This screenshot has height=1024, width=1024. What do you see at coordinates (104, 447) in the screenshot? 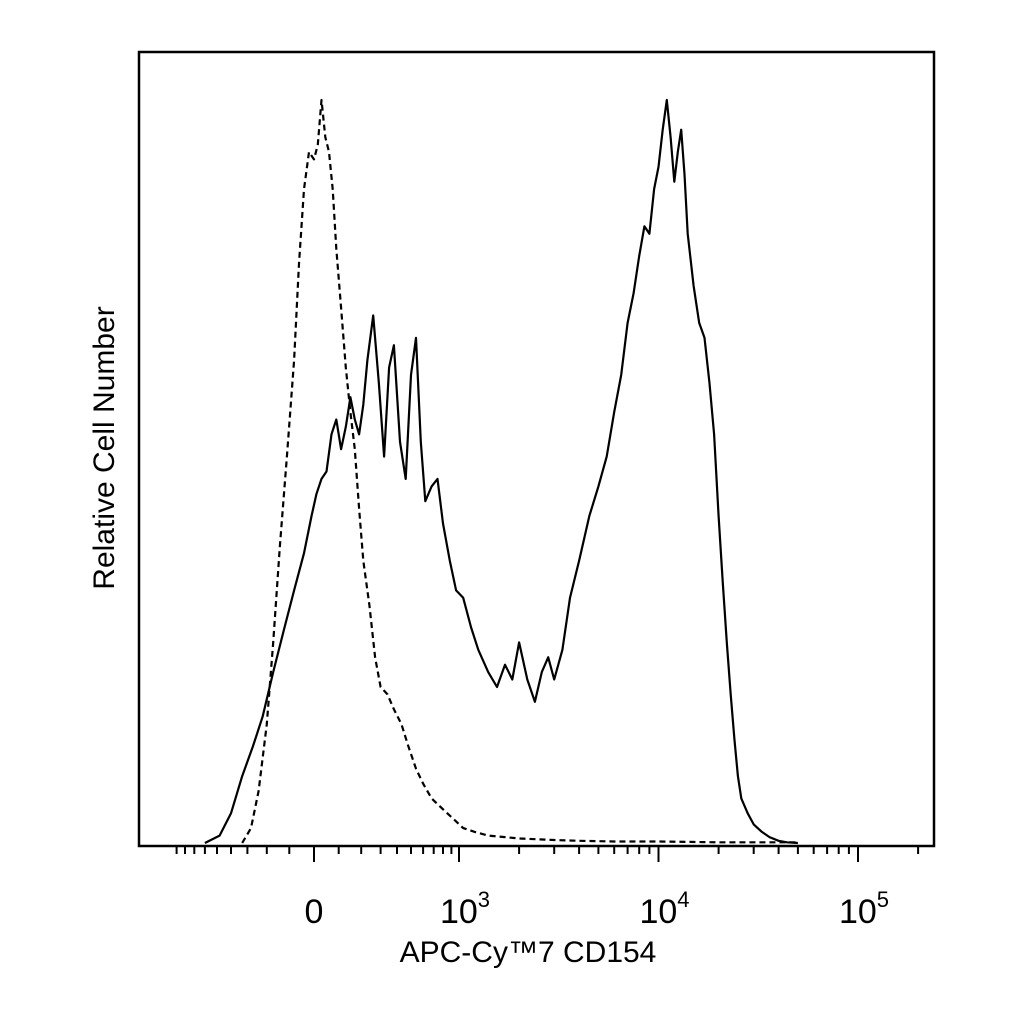
I see `y-axis-label: Relative Cell Number` at bounding box center [104, 447].